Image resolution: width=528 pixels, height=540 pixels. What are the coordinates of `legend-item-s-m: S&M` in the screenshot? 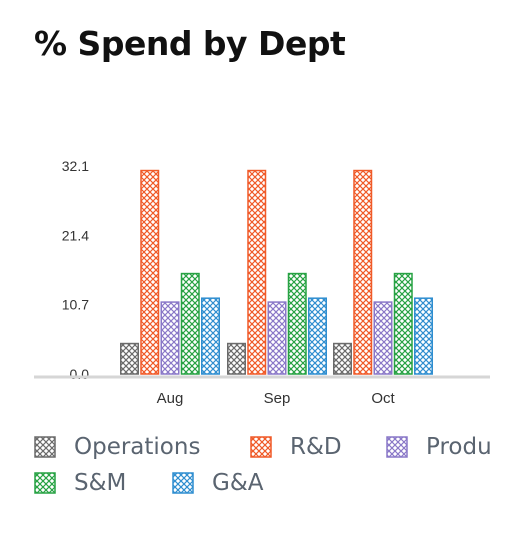 It's located at (80, 483).